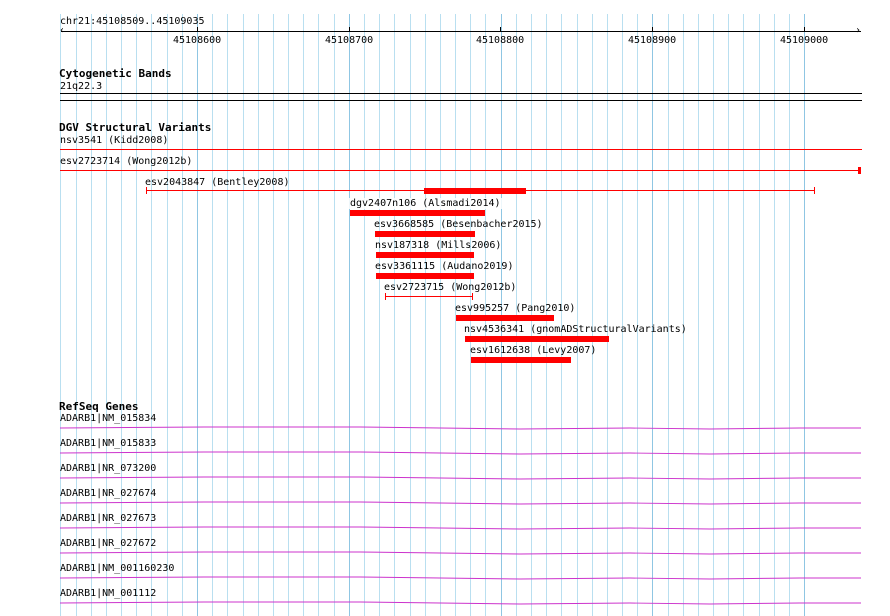 The height and width of the screenshot is (616, 890). What do you see at coordinates (108, 418) in the screenshot?
I see `gene-label: ADARB1|NM_015834` at bounding box center [108, 418].